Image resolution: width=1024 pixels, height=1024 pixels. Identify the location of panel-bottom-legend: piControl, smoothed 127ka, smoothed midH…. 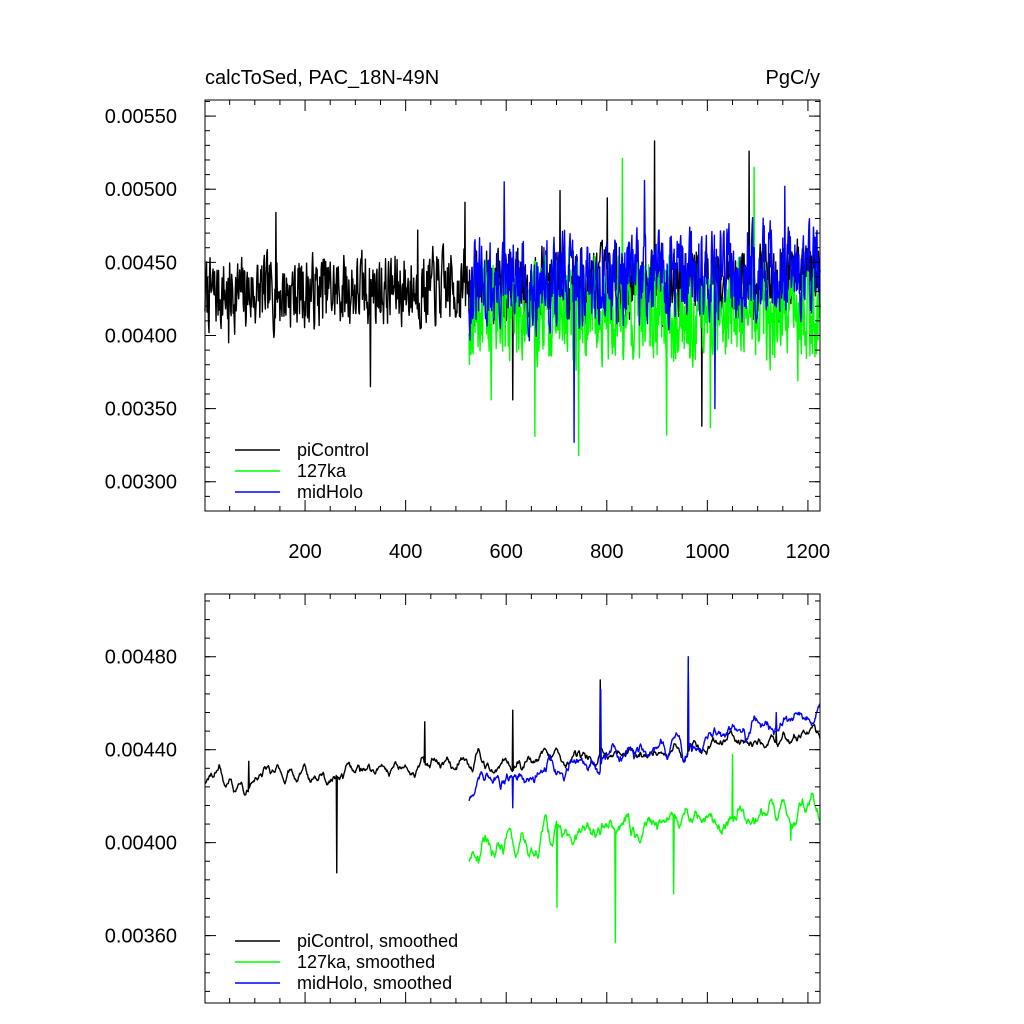
(346, 962).